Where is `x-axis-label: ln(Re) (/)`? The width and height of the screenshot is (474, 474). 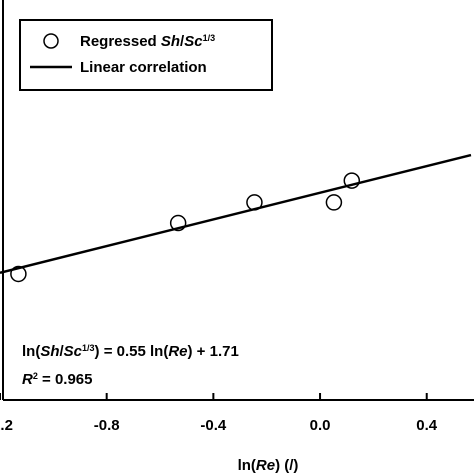
x-axis-label: ln(Re) (/) is located at coordinates (268, 465).